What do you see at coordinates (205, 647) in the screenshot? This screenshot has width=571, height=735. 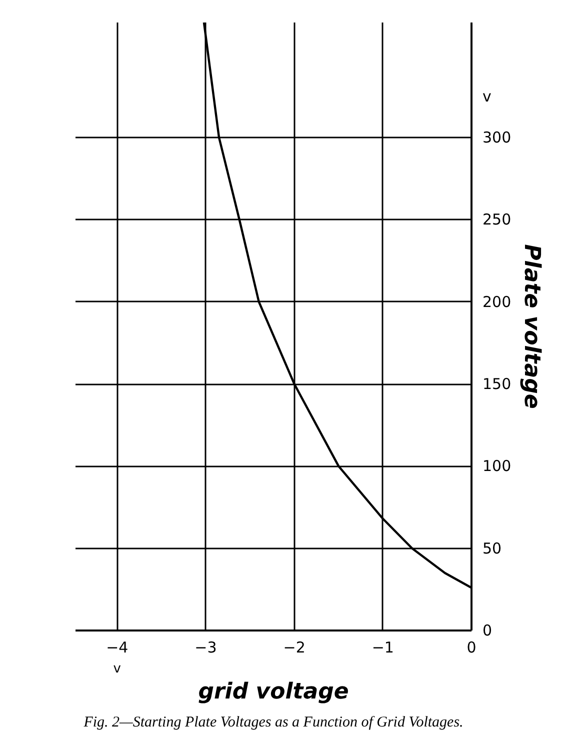 I see `x-tick-label: −3` at bounding box center [205, 647].